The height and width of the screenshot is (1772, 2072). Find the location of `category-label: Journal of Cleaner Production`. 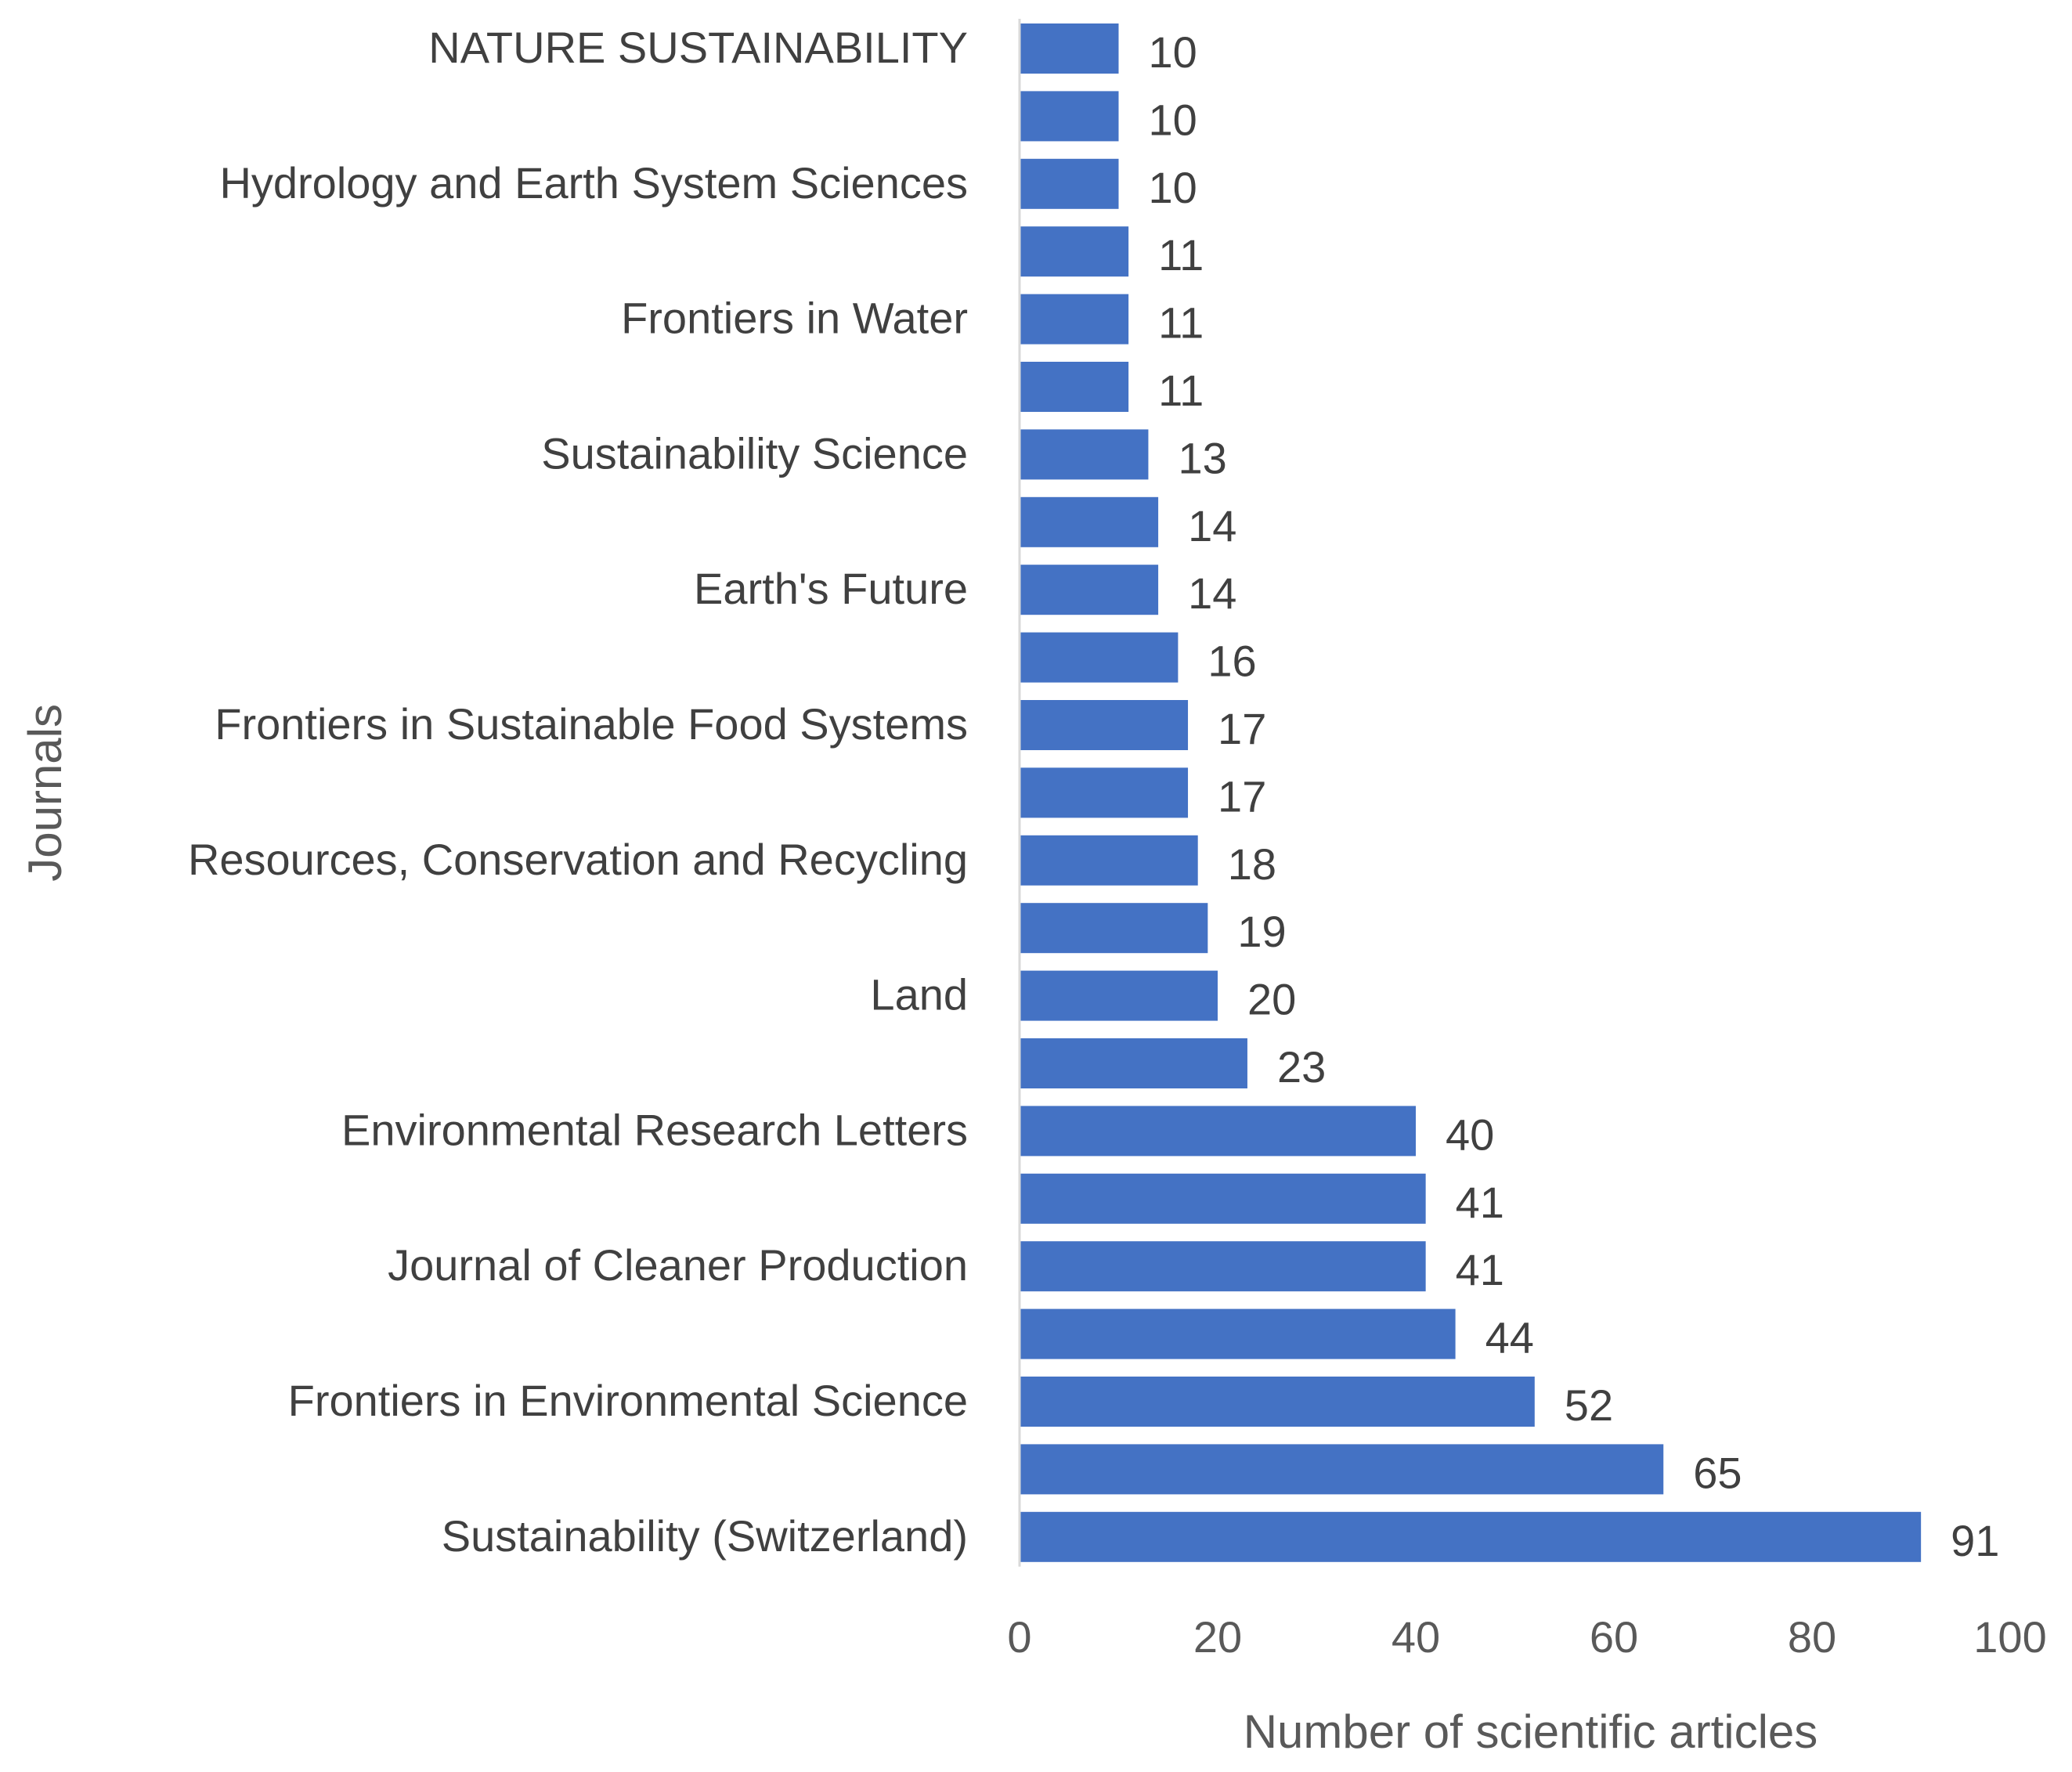

category-label: Journal of Cleaner Production is located at coordinates (678, 1265).